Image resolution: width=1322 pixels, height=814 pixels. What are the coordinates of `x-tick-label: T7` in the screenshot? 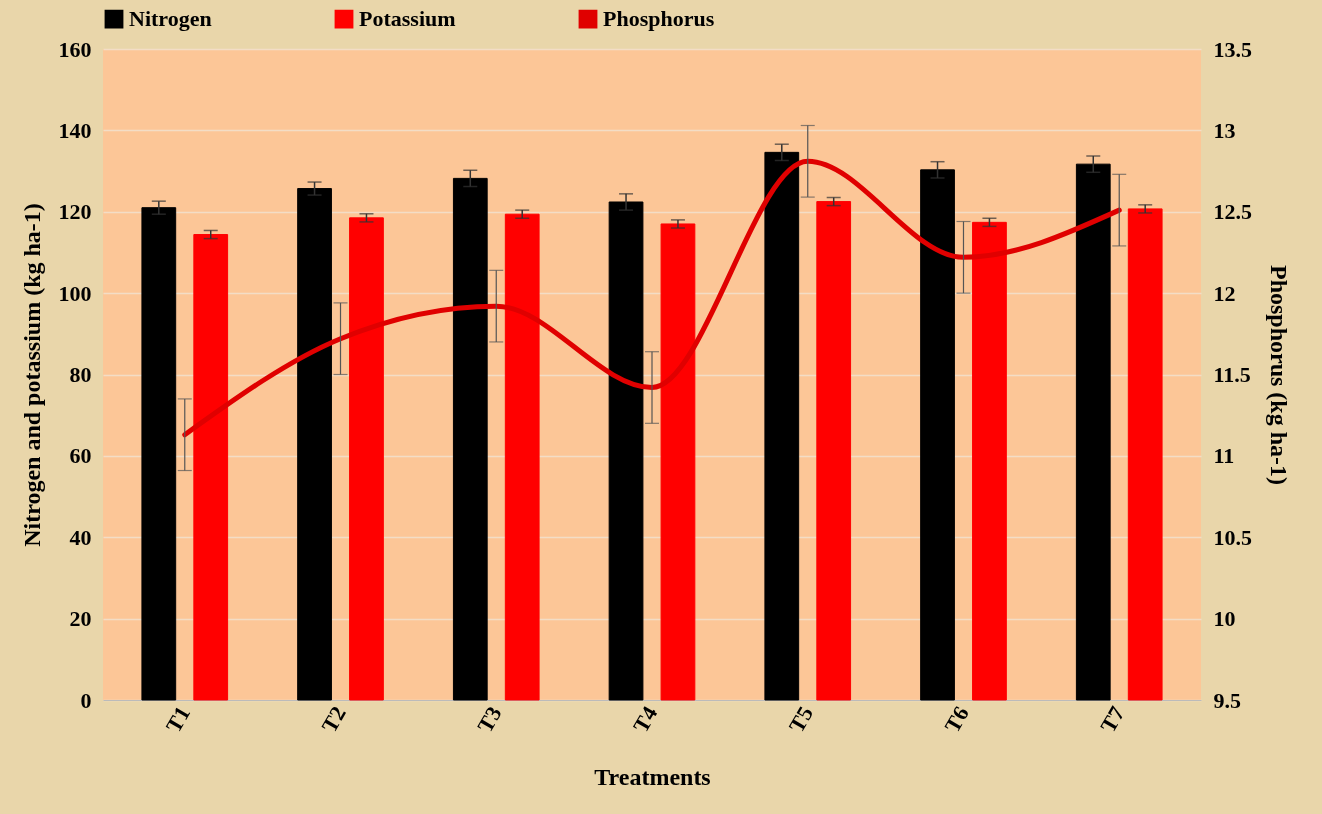 It's located at (1112, 719).